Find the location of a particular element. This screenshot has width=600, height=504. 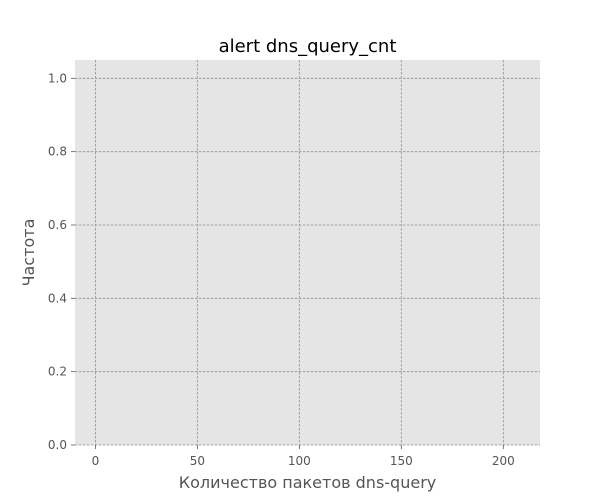

y-axis-title: Частота is located at coordinates (28, 253).